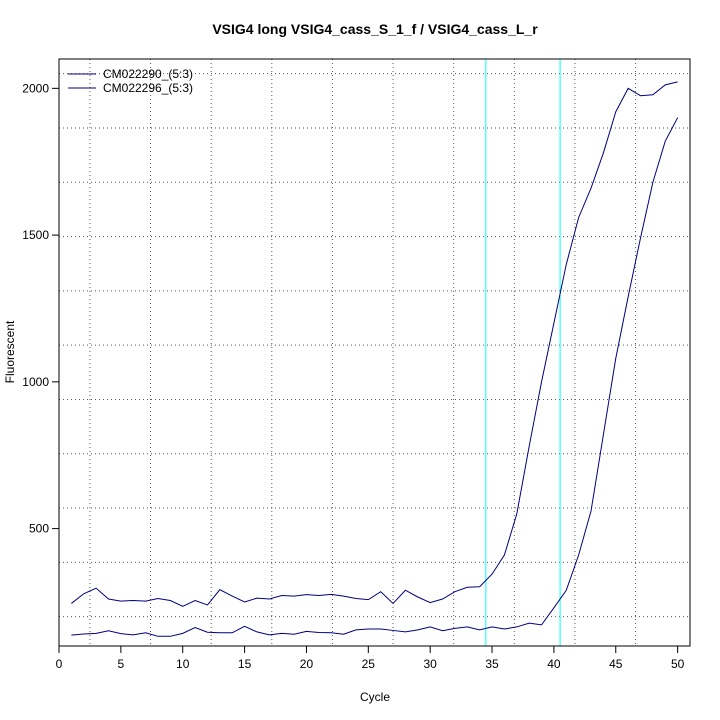 This screenshot has width=720, height=720. Describe the element at coordinates (39, 529) in the screenshot. I see `y-tick-label: 500` at that location.